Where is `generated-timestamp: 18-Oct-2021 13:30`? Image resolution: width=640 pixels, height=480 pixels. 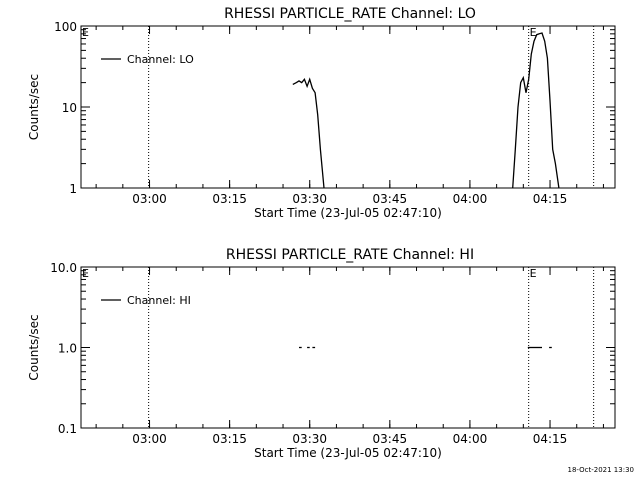 generated-timestamp: 18-Oct-2021 13:30 is located at coordinates (600, 470).